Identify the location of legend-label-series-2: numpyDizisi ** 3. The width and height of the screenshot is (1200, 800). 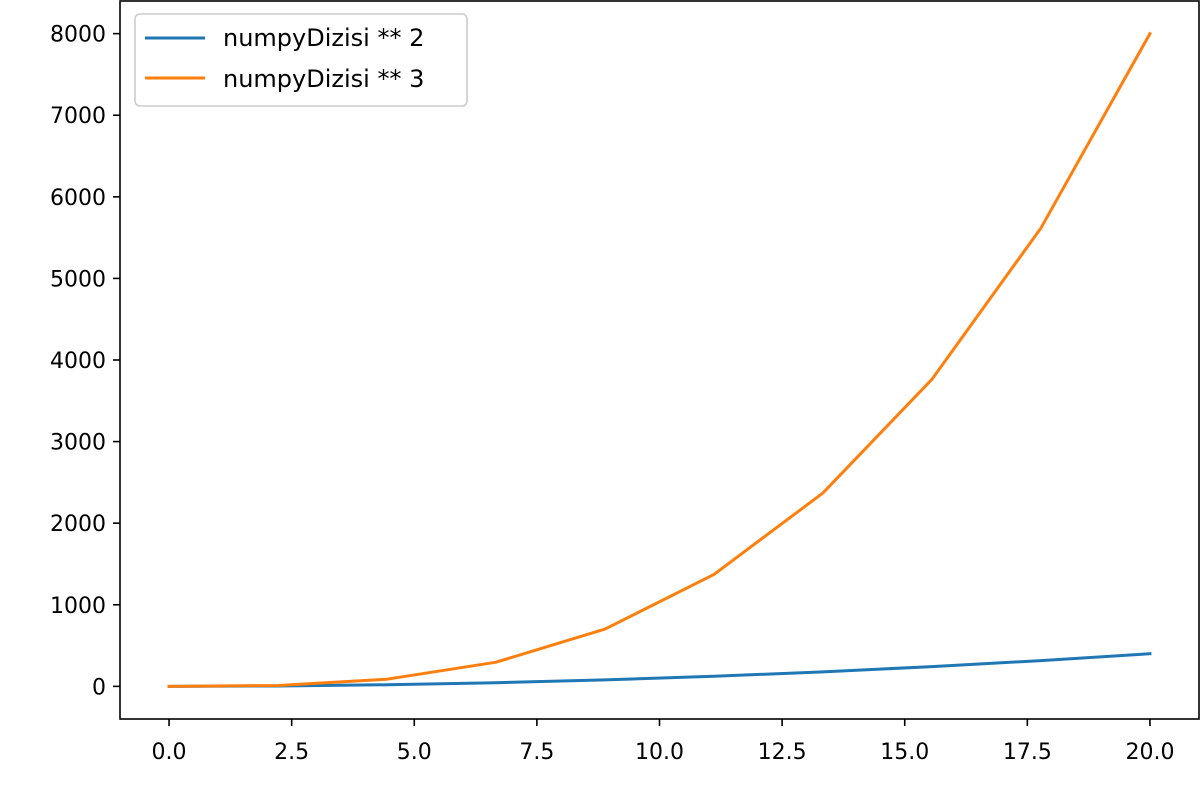
(323, 79).